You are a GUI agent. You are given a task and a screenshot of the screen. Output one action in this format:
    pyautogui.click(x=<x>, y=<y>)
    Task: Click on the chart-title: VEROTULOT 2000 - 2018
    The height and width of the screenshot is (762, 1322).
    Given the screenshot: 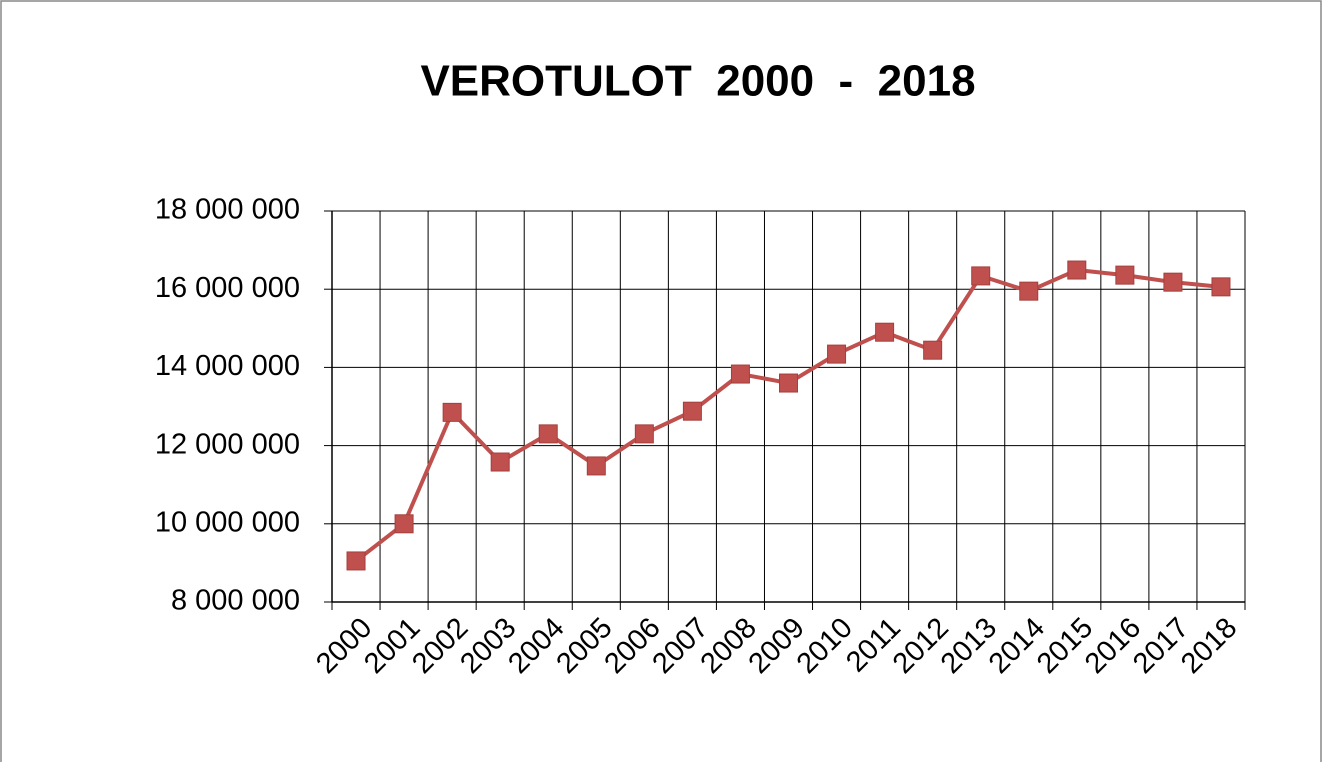 What is the action you would take?
    pyautogui.click(x=697, y=81)
    